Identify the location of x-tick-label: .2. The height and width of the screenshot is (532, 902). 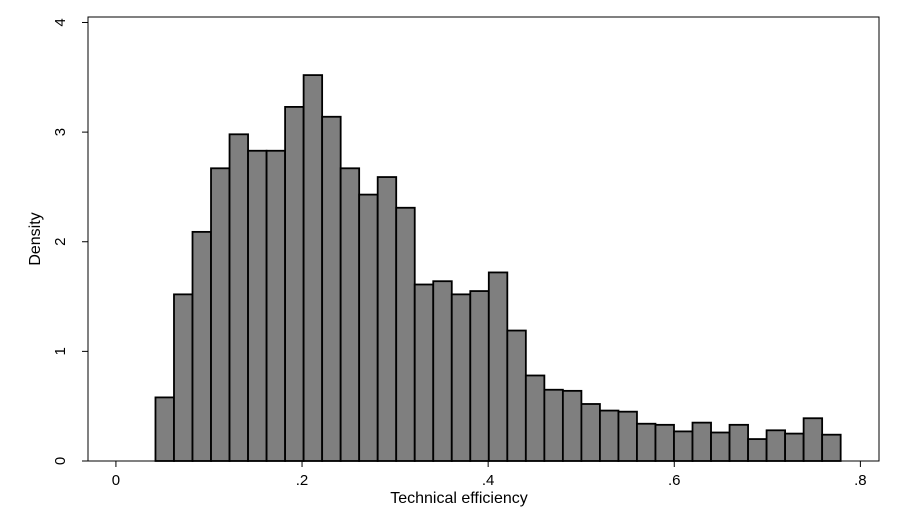
(302, 480).